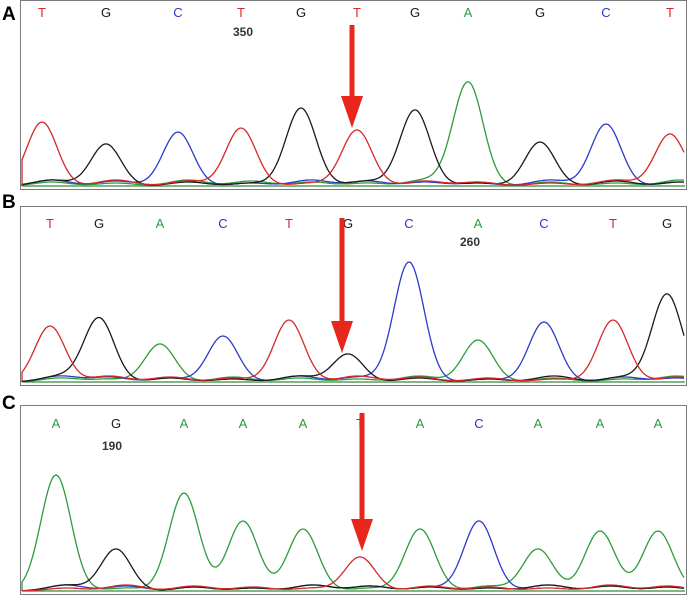 This screenshot has height=602, width=692. What do you see at coordinates (243, 32) in the screenshot?
I see `position-label: 350` at bounding box center [243, 32].